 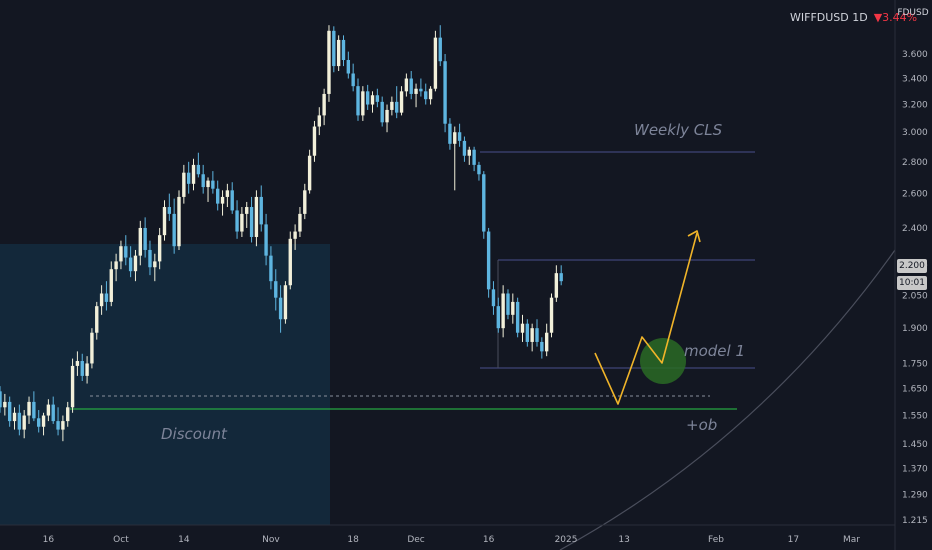 I want to click on model-1-label: model 1, so click(x=715, y=351).